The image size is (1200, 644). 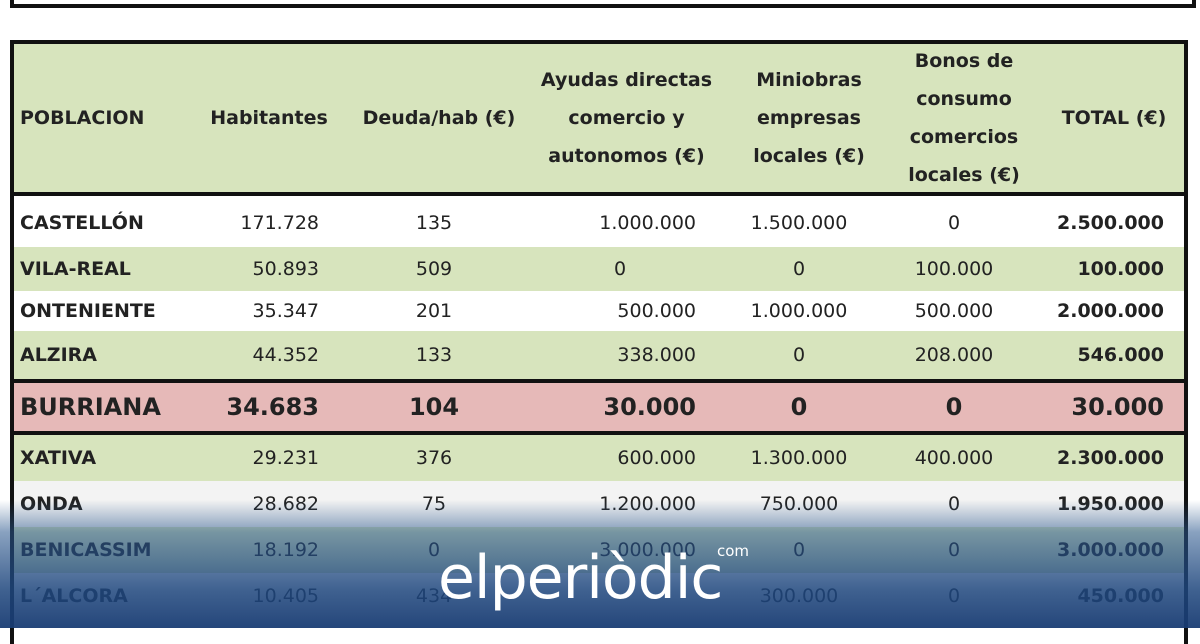 What do you see at coordinates (1120, 596) in the screenshot?
I see `cell-total: 450.000` at bounding box center [1120, 596].